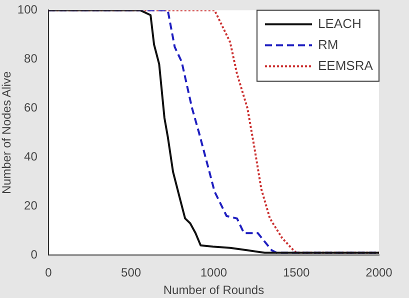 The image size is (409, 298). Describe the element at coordinates (31, 107) in the screenshot. I see `y-tick-label: 60` at that location.